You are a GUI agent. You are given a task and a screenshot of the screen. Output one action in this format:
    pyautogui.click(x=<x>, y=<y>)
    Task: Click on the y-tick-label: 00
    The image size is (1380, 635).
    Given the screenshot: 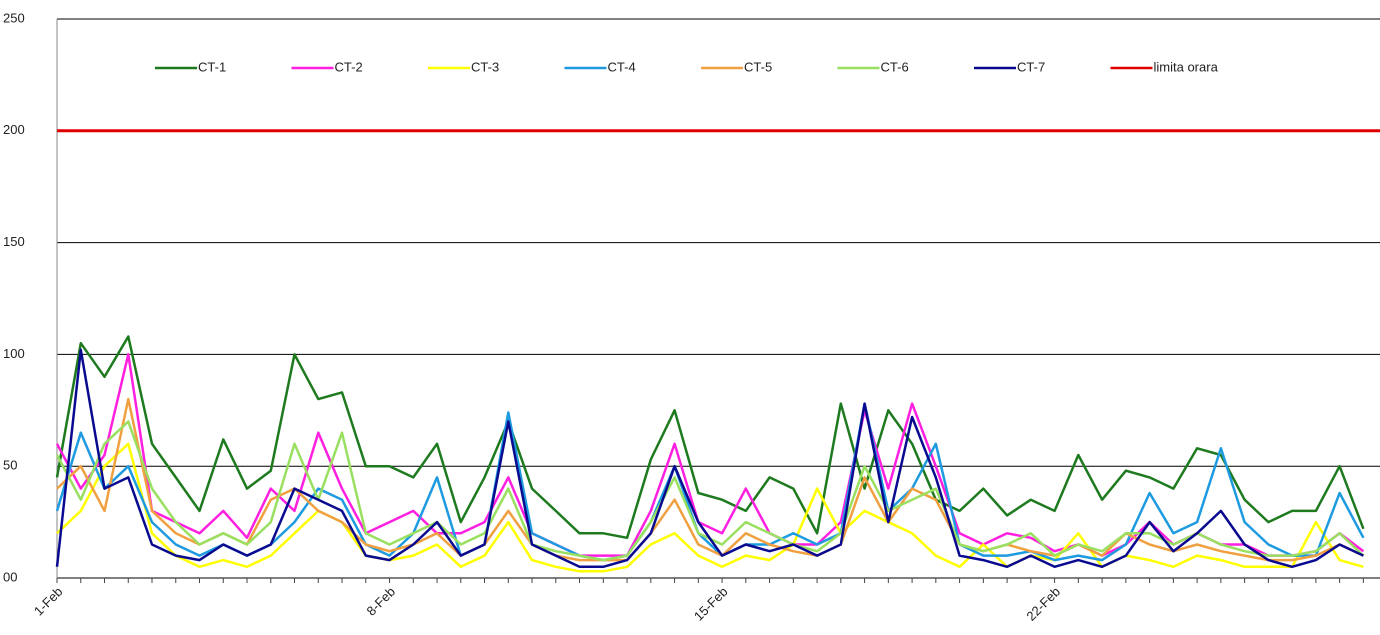 What is the action you would take?
    pyautogui.click(x=10, y=576)
    